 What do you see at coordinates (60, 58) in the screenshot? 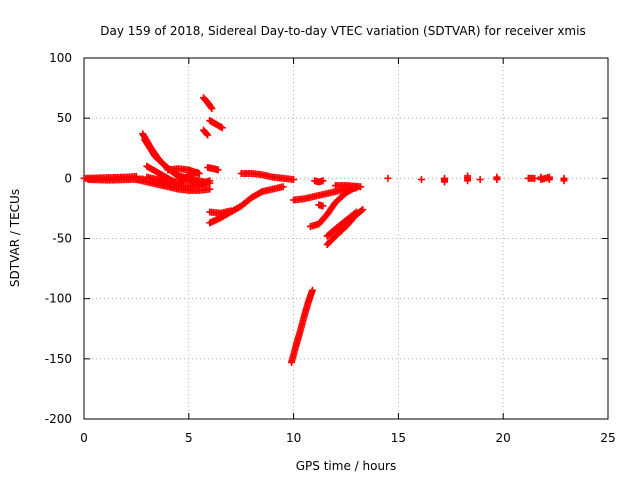
I see `y-tick-label: 100` at bounding box center [60, 58].